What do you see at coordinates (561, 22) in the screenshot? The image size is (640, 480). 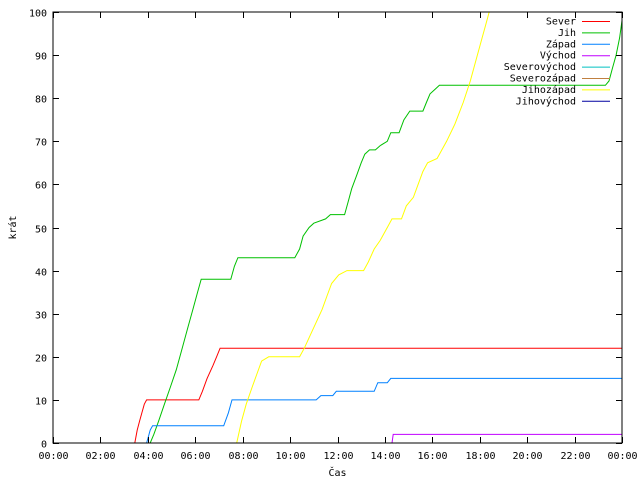 I see `legend-label: Sever` at bounding box center [561, 22].